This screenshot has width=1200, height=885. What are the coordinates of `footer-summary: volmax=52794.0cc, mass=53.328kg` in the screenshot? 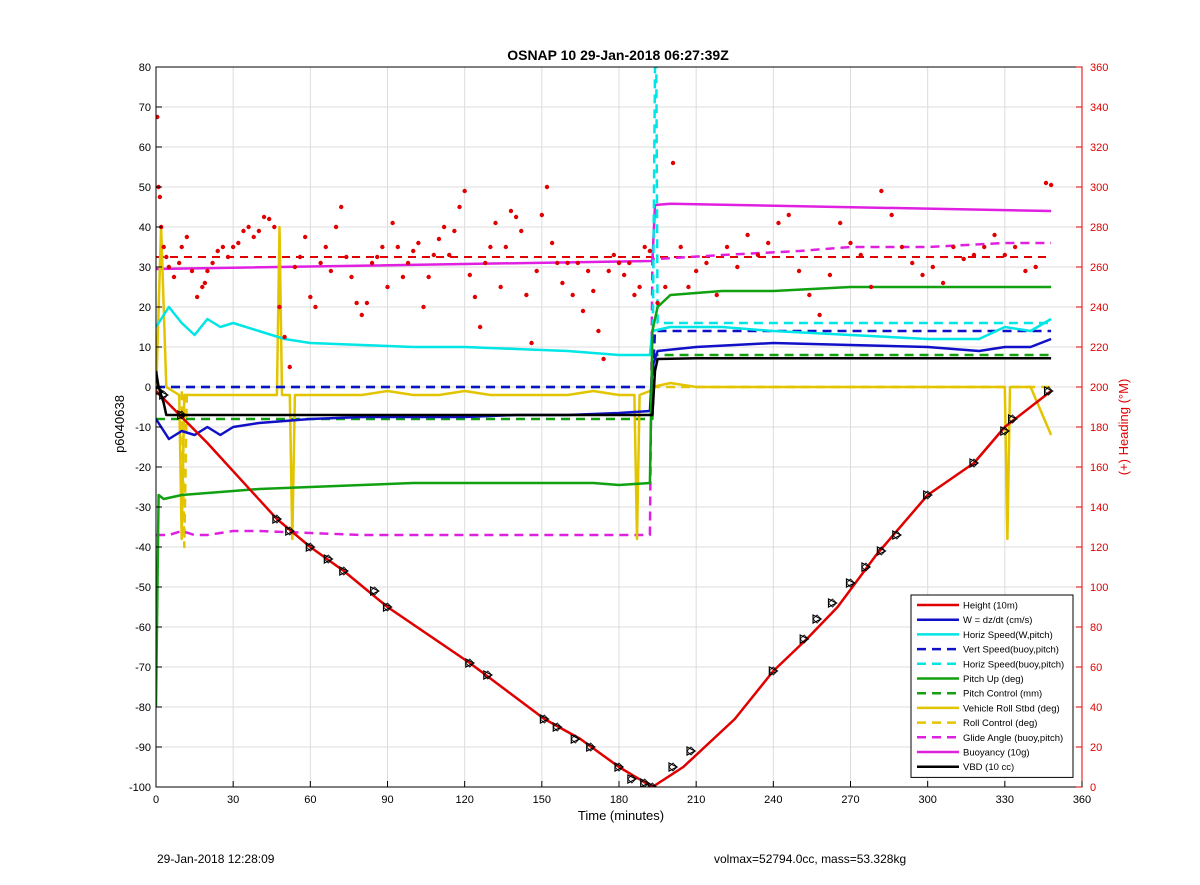 It's located at (810, 859).